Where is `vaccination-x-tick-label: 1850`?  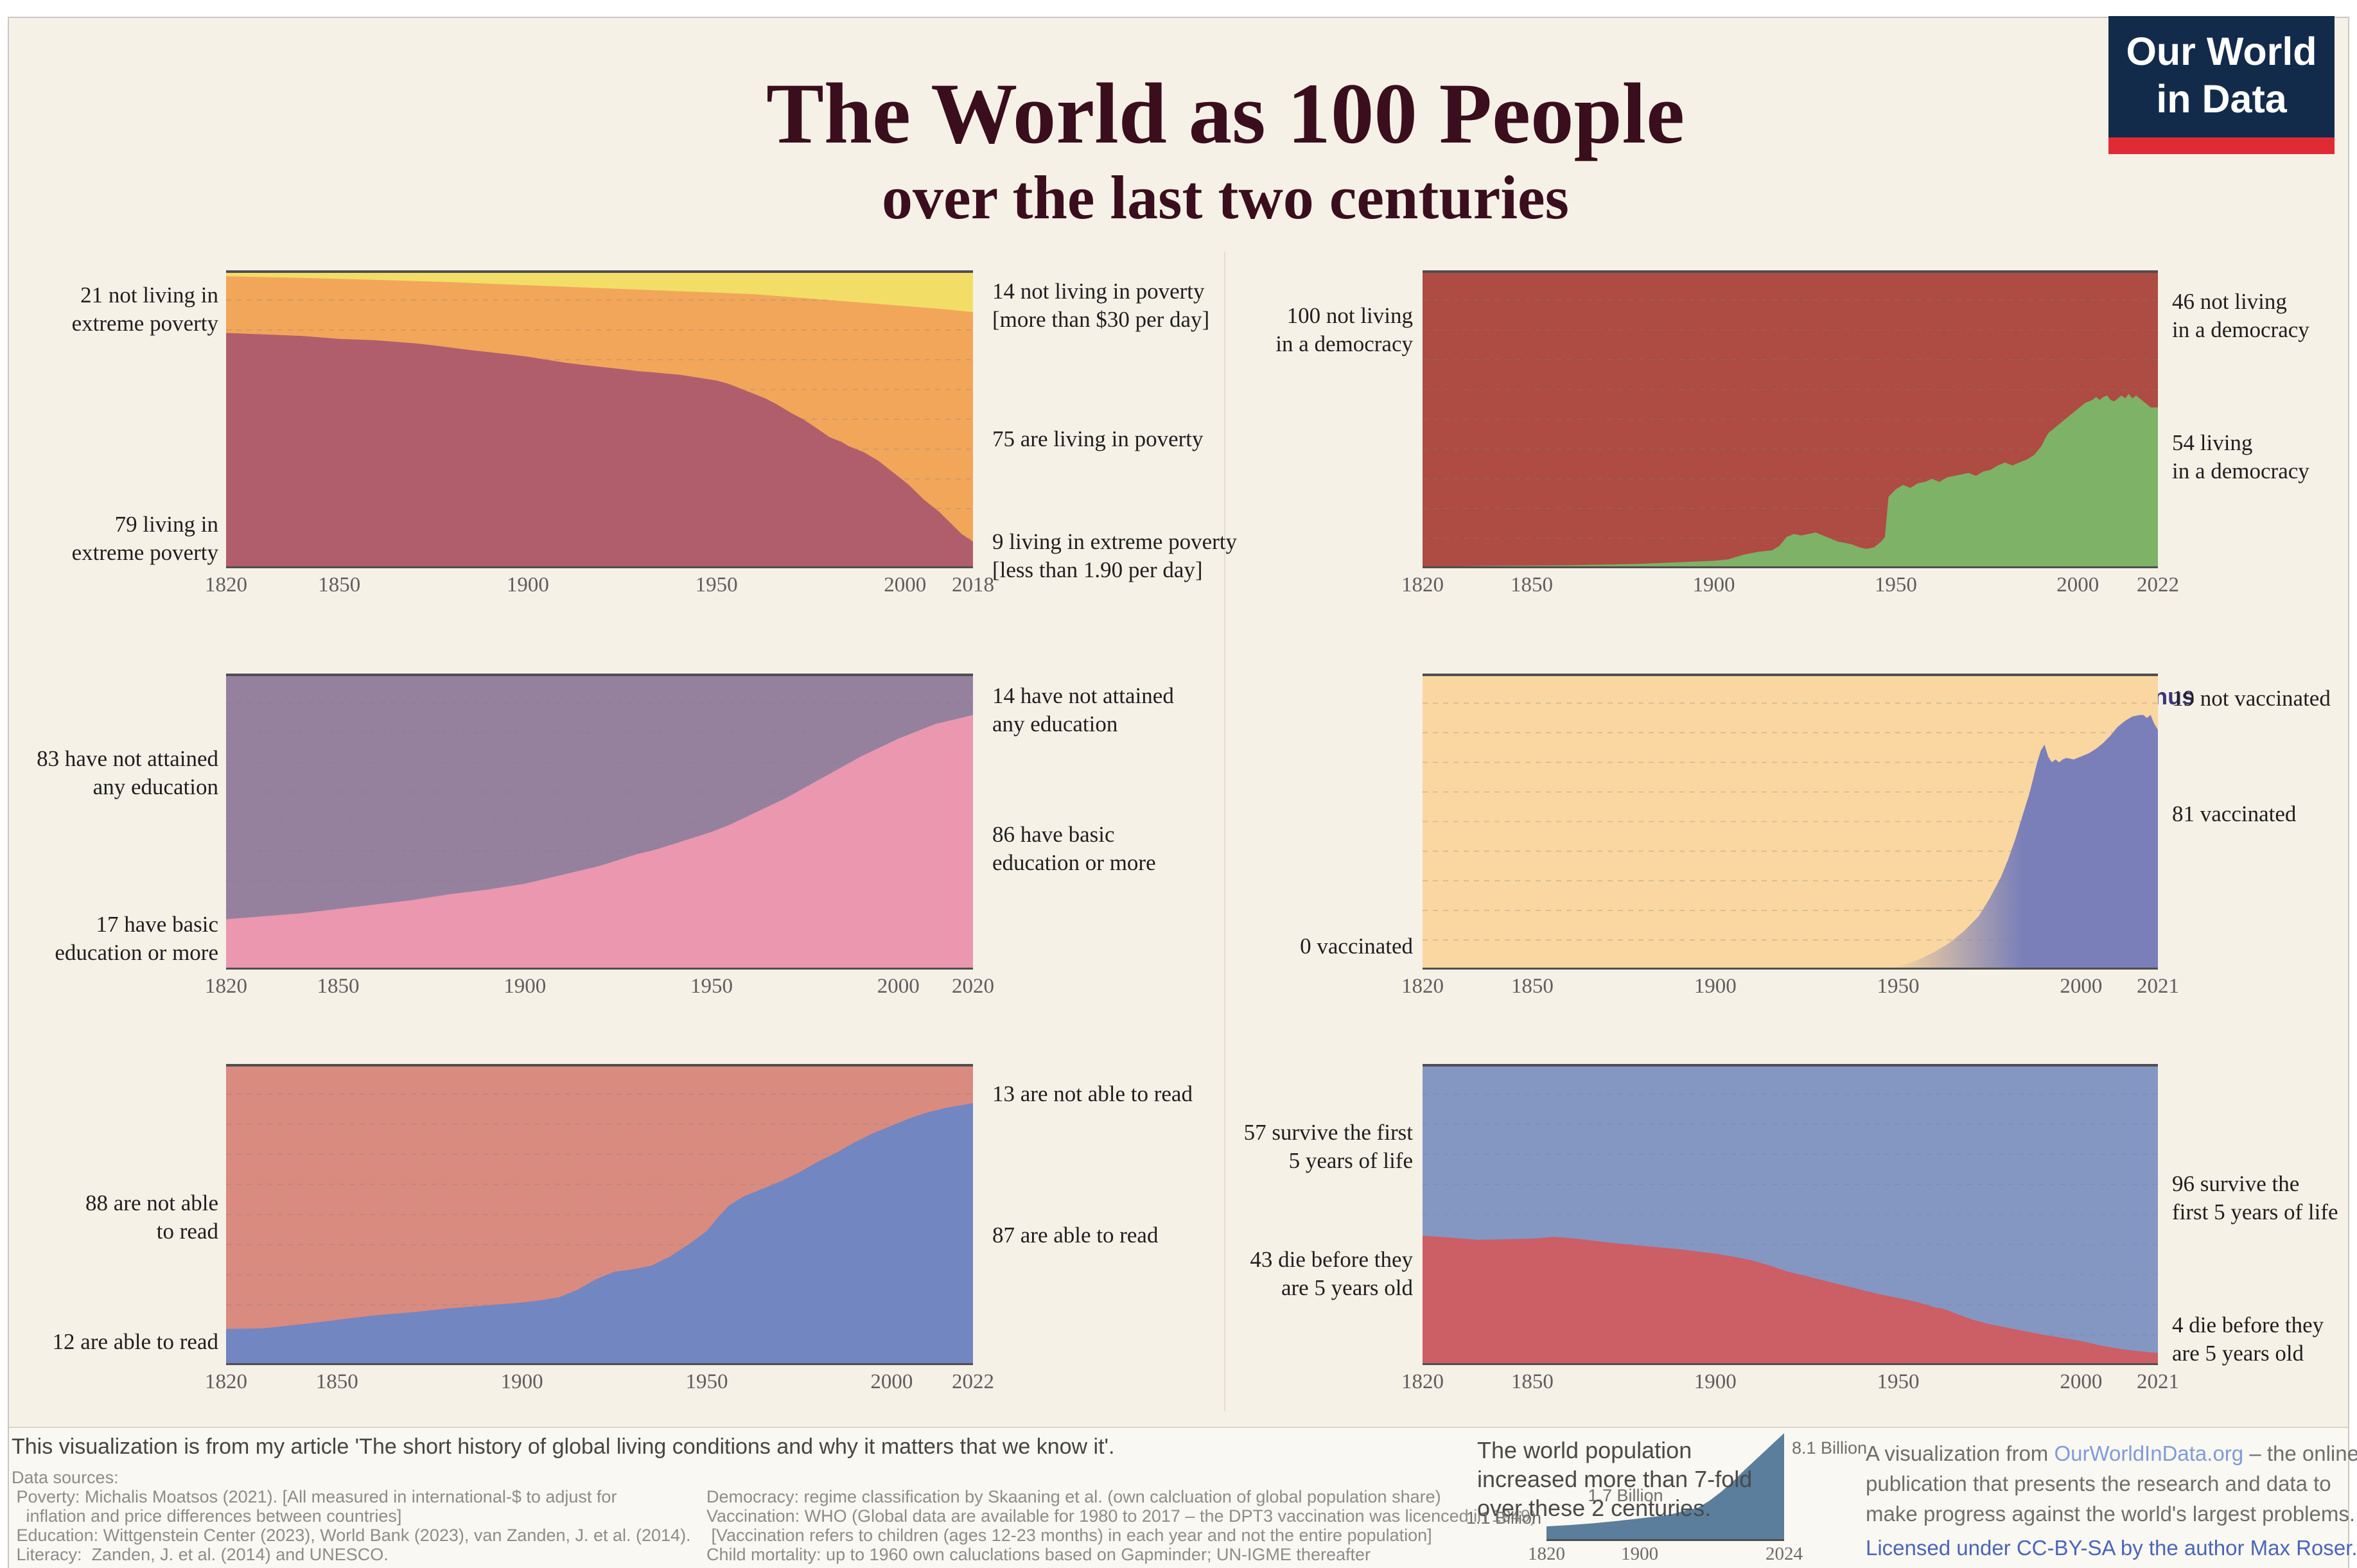
vaccination-x-tick-label: 1850 is located at coordinates (1532, 986).